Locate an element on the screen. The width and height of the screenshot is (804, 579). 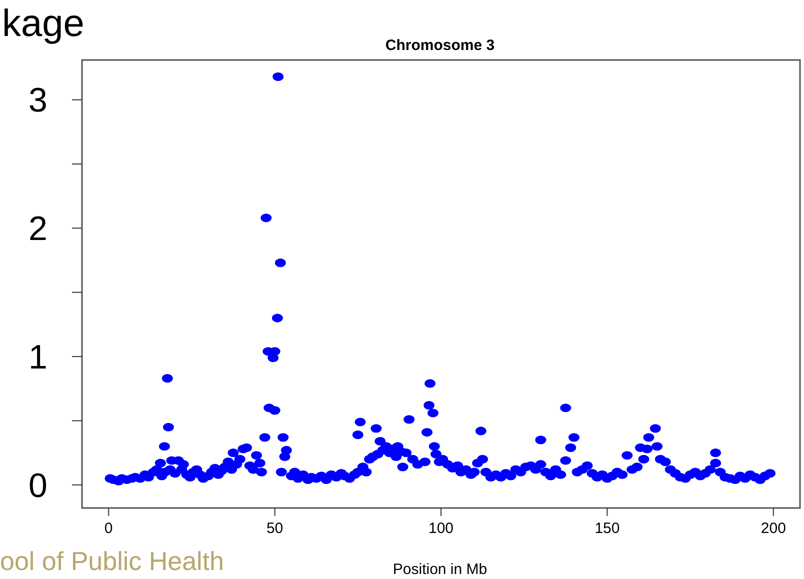
x-tick-label: 200 is located at coordinates (773, 528).